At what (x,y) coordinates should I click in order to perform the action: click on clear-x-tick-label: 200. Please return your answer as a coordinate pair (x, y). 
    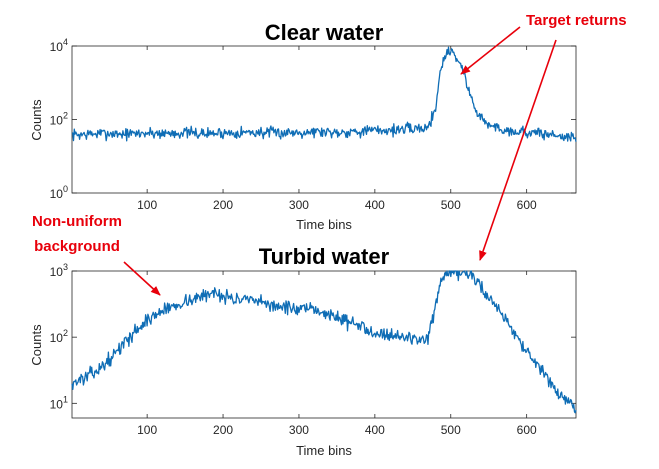
    Looking at the image, I should click on (223, 205).